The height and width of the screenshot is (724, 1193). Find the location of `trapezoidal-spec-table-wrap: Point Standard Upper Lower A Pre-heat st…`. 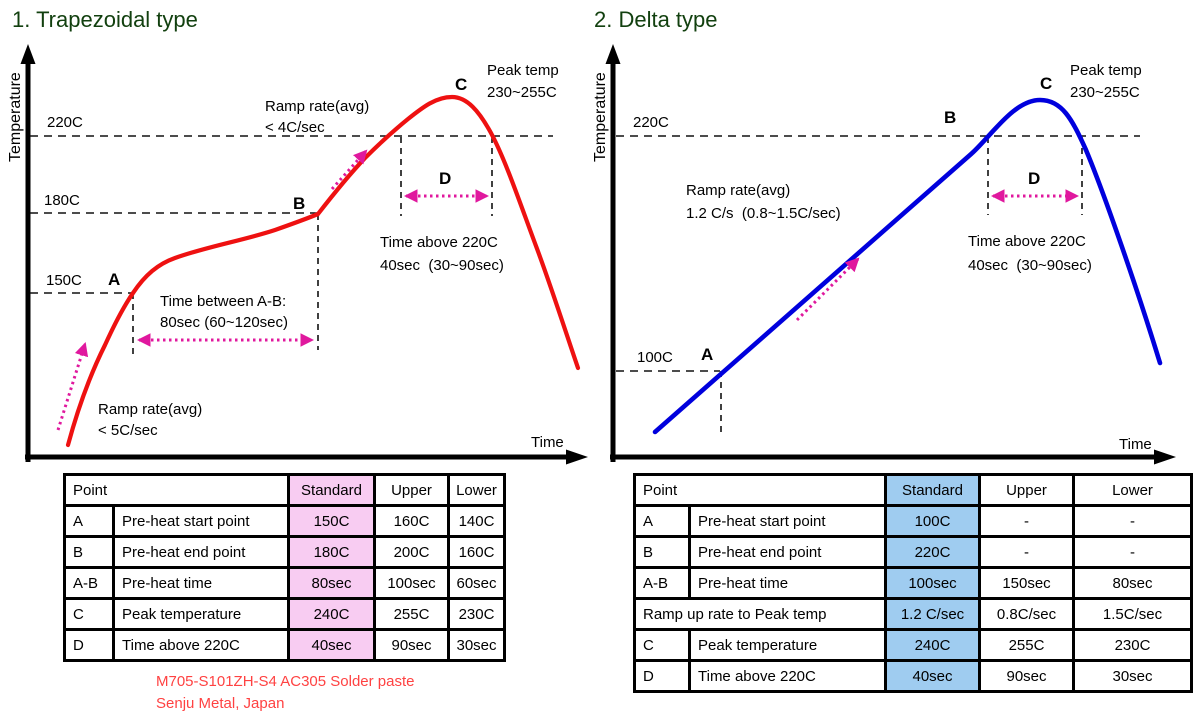

trapezoidal-spec-table-wrap: Point Standard Upper Lower A Pre-heat st… is located at coordinates (284, 567).